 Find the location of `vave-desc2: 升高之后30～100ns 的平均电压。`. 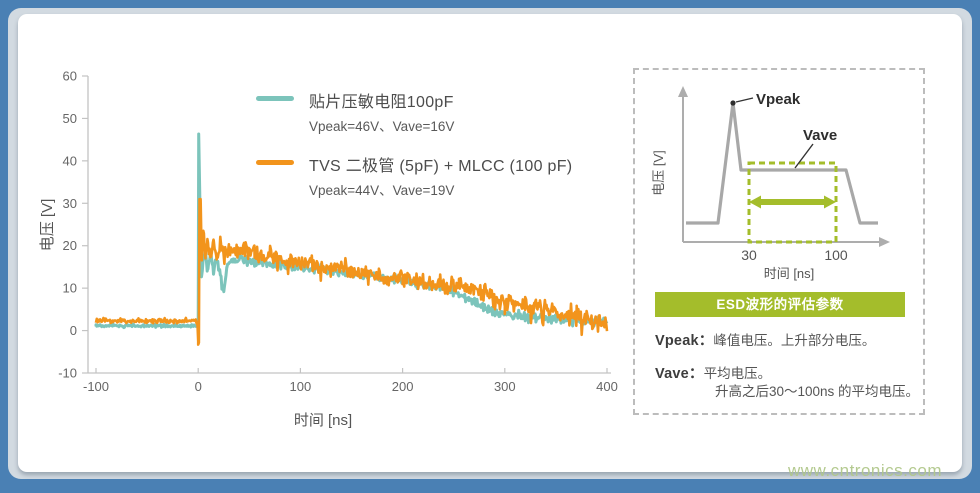

vave-desc2: 升高之后30～100ns 的平均电压。 is located at coordinates (817, 391).